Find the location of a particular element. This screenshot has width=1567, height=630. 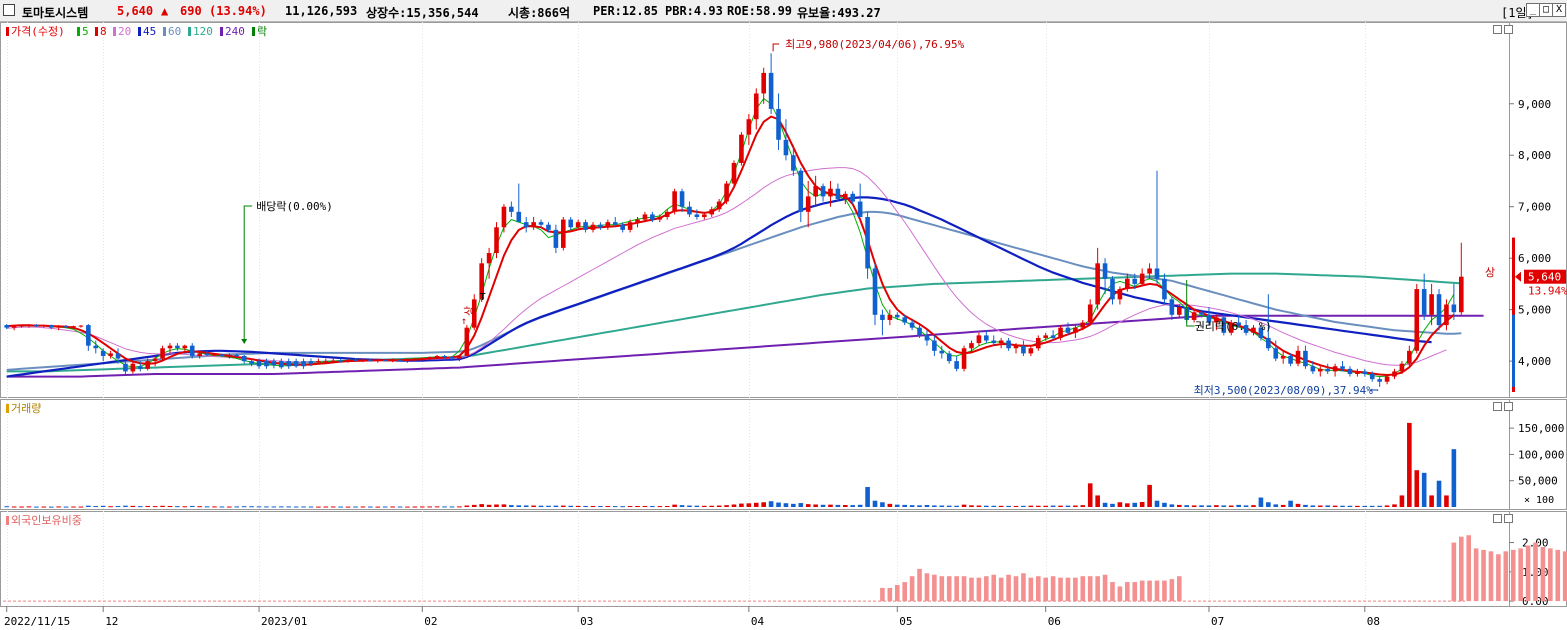

select-checkbox is located at coordinates (9, 10).